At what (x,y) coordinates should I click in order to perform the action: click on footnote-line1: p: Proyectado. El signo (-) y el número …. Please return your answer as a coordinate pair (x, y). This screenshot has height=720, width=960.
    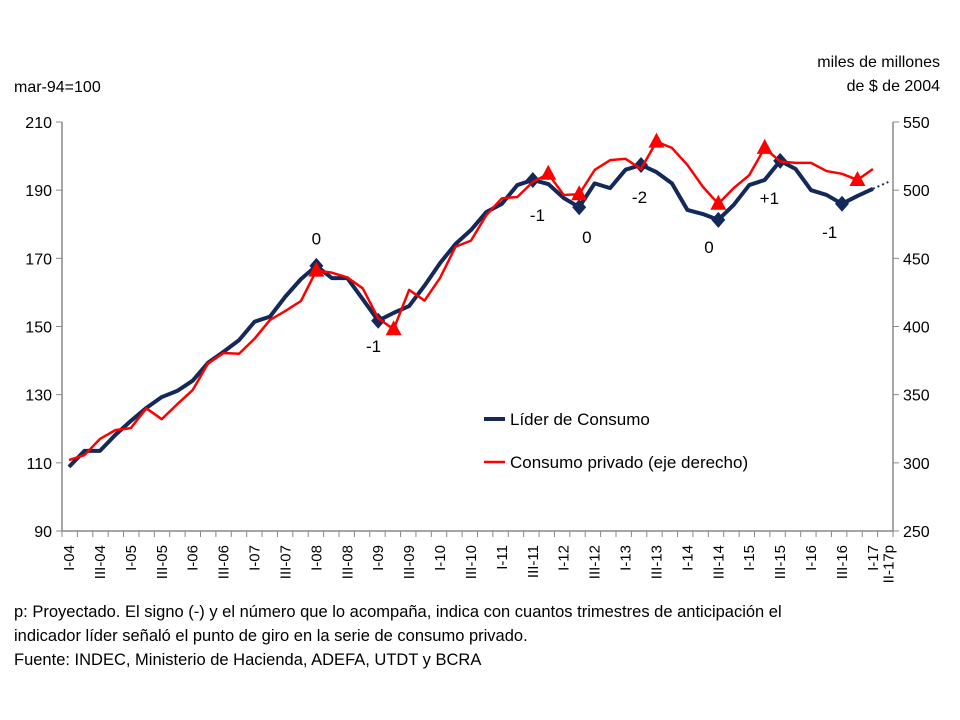
    Looking at the image, I should click on (398, 612).